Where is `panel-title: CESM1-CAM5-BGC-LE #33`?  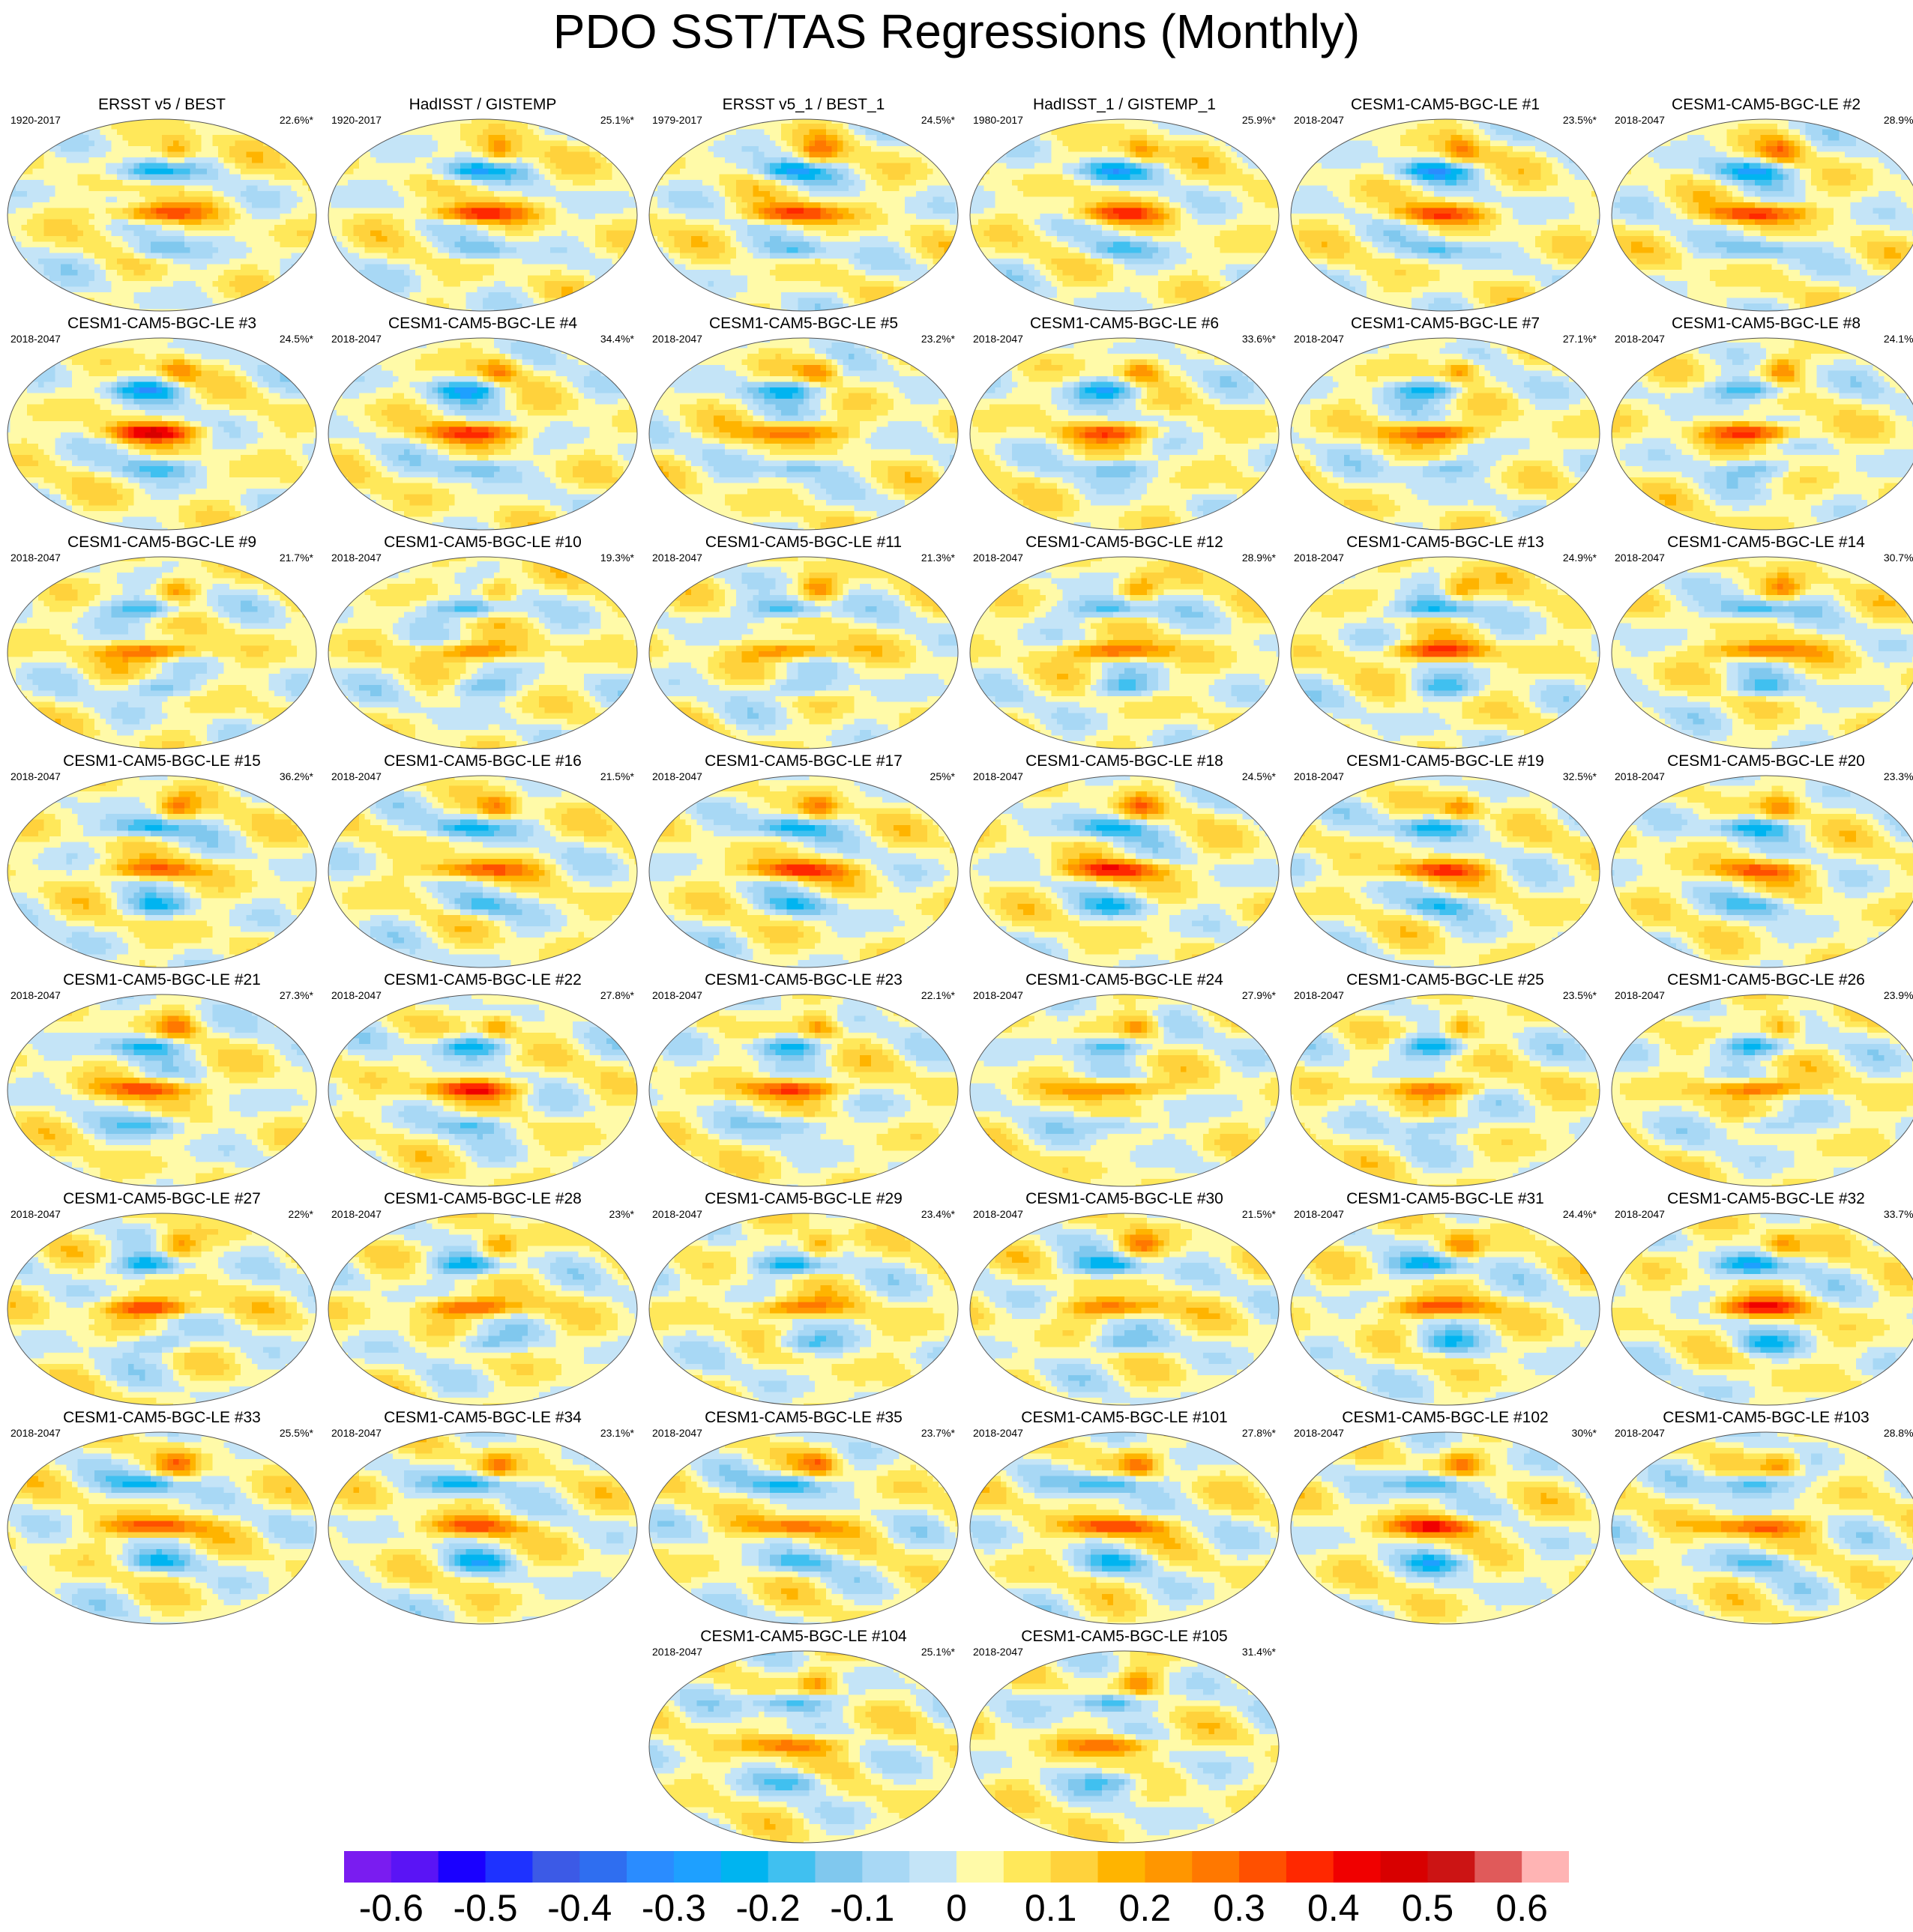 panel-title: CESM1-CAM5-BGC-LE #33 is located at coordinates (161, 1418).